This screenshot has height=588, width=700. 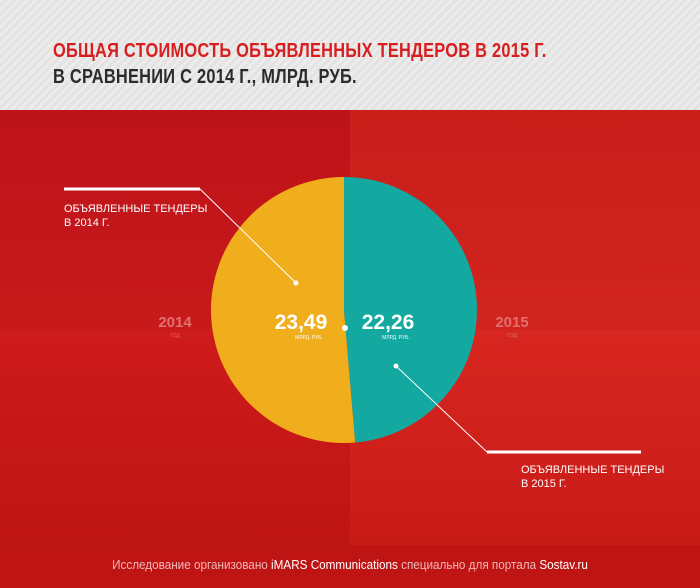 I want to click on value-label-2015: 22,26, so click(x=388, y=322).